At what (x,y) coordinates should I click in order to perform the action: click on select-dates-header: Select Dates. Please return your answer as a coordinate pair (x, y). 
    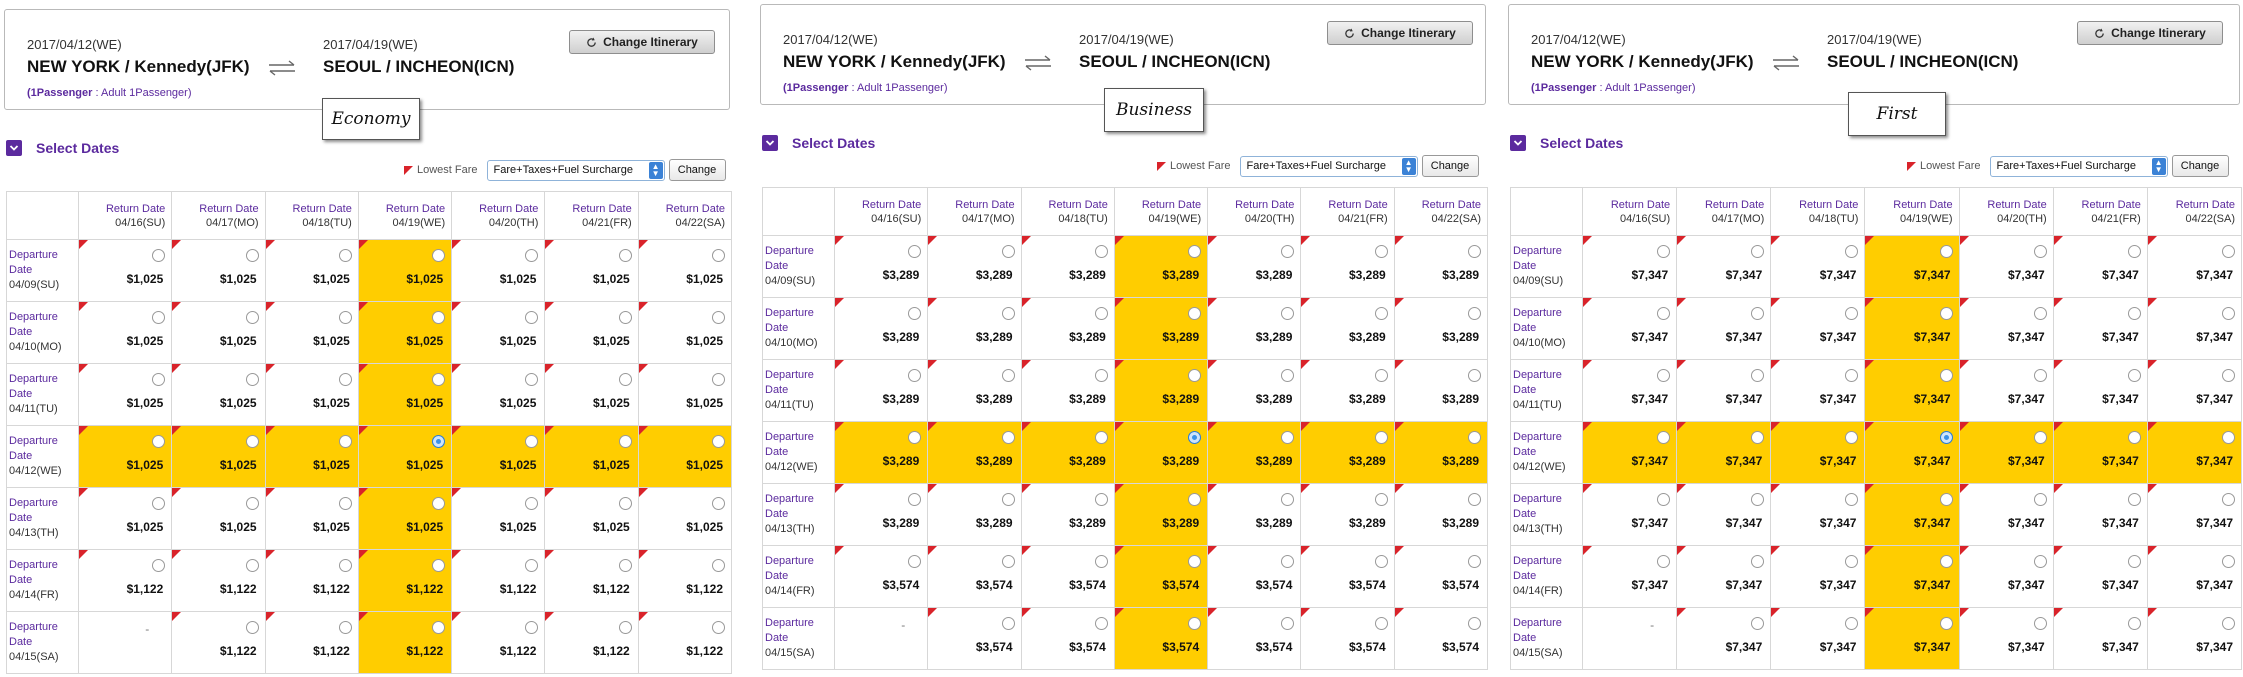
    Looking at the image, I should click on (818, 143).